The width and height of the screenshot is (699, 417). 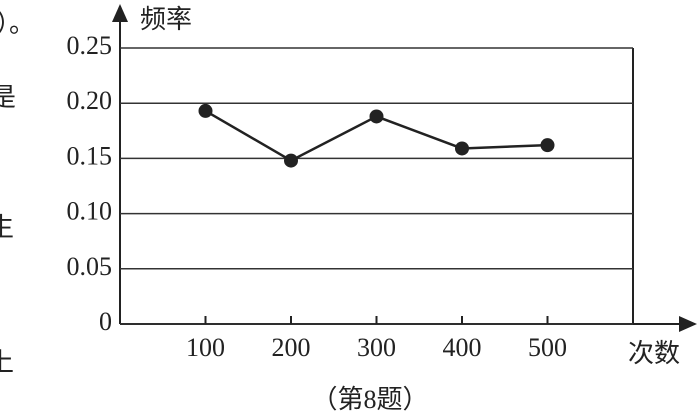 What do you see at coordinates (547, 347) in the screenshot?
I see `x-tick-label: 500` at bounding box center [547, 347].